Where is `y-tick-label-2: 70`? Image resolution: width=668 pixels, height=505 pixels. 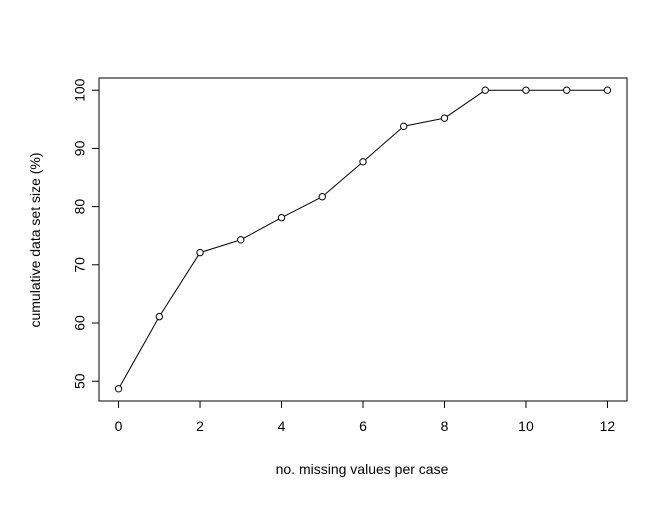
y-tick-label-2: 70 is located at coordinates (80, 265).